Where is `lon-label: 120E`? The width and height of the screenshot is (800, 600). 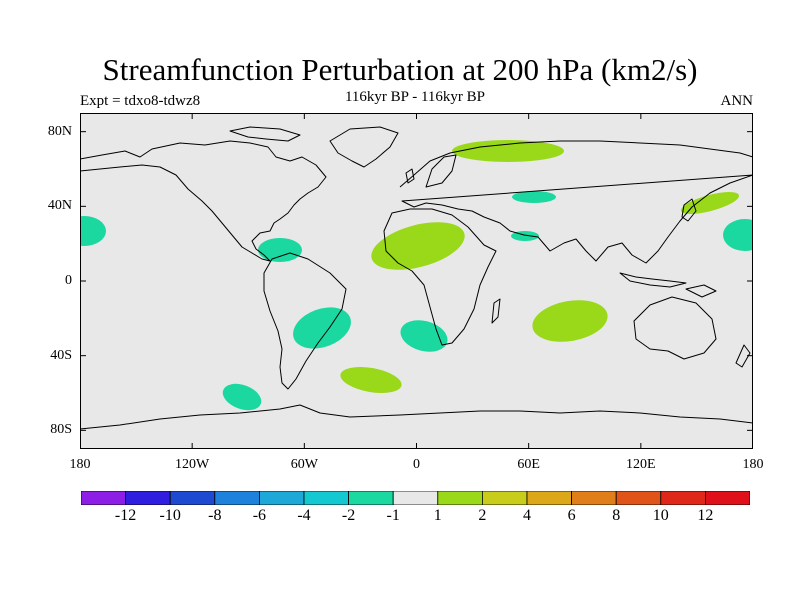 lon-label: 120E is located at coordinates (641, 464).